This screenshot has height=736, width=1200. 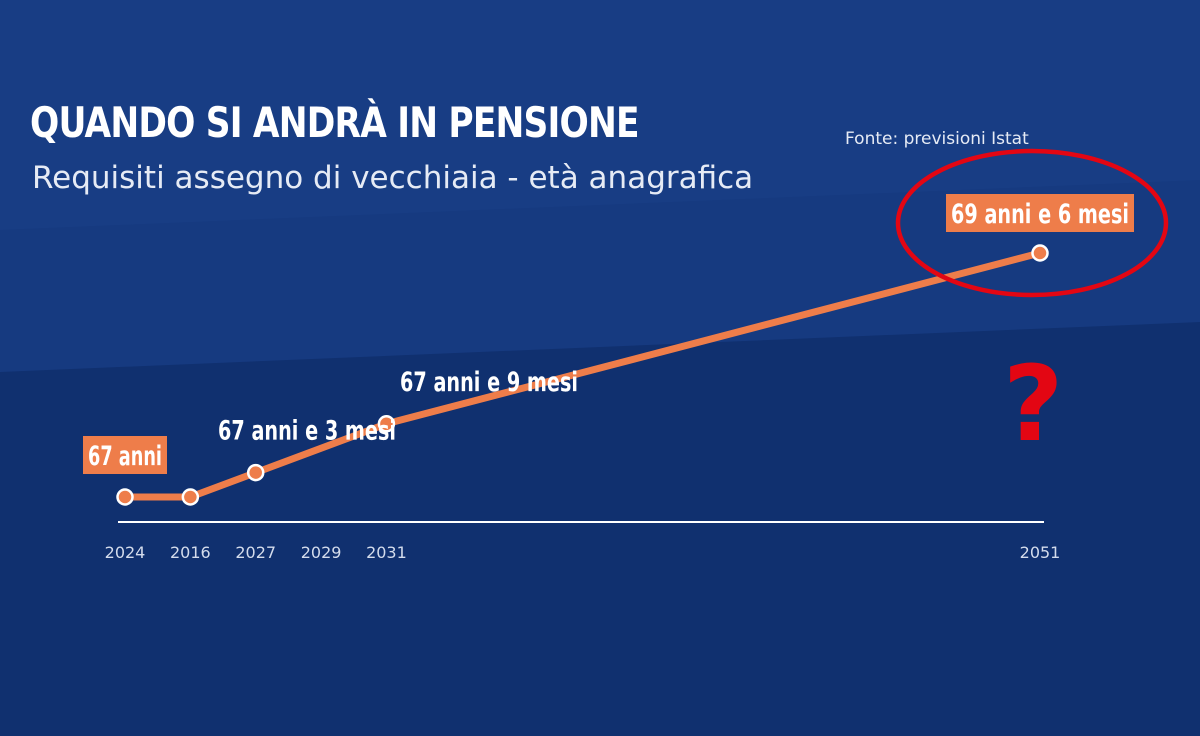 I want to click on data-label: 69 anni e 6 mesi, so click(x=1040, y=214).